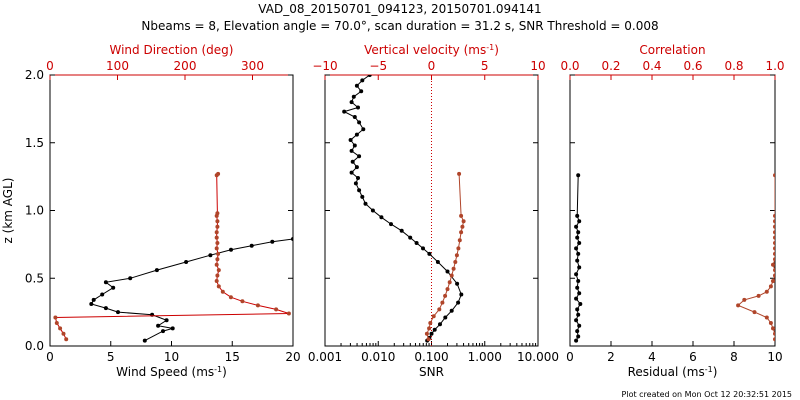  Describe the element at coordinates (485, 357) in the screenshot. I see `x-tick-label: 1.000` at that location.